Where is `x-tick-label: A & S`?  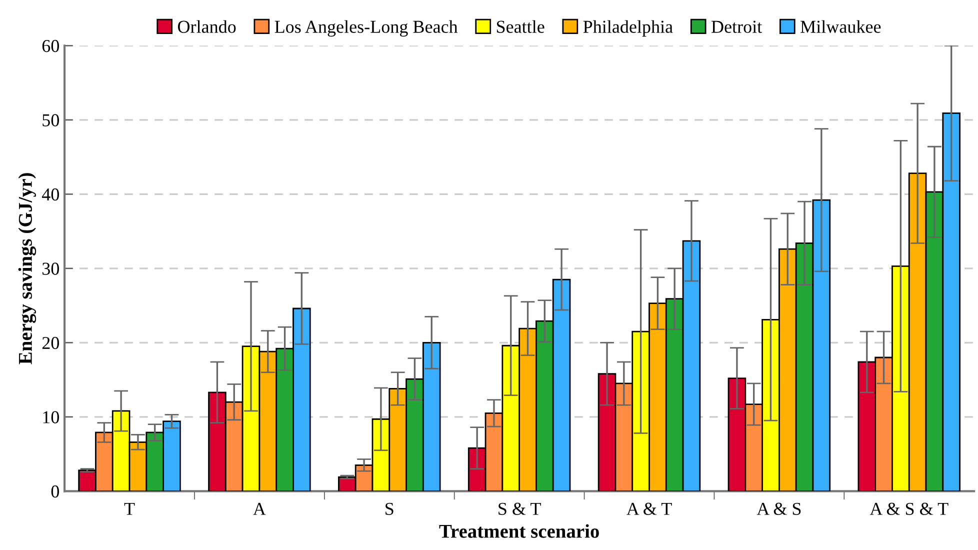
x-tick-label: A & S is located at coordinates (778, 508).